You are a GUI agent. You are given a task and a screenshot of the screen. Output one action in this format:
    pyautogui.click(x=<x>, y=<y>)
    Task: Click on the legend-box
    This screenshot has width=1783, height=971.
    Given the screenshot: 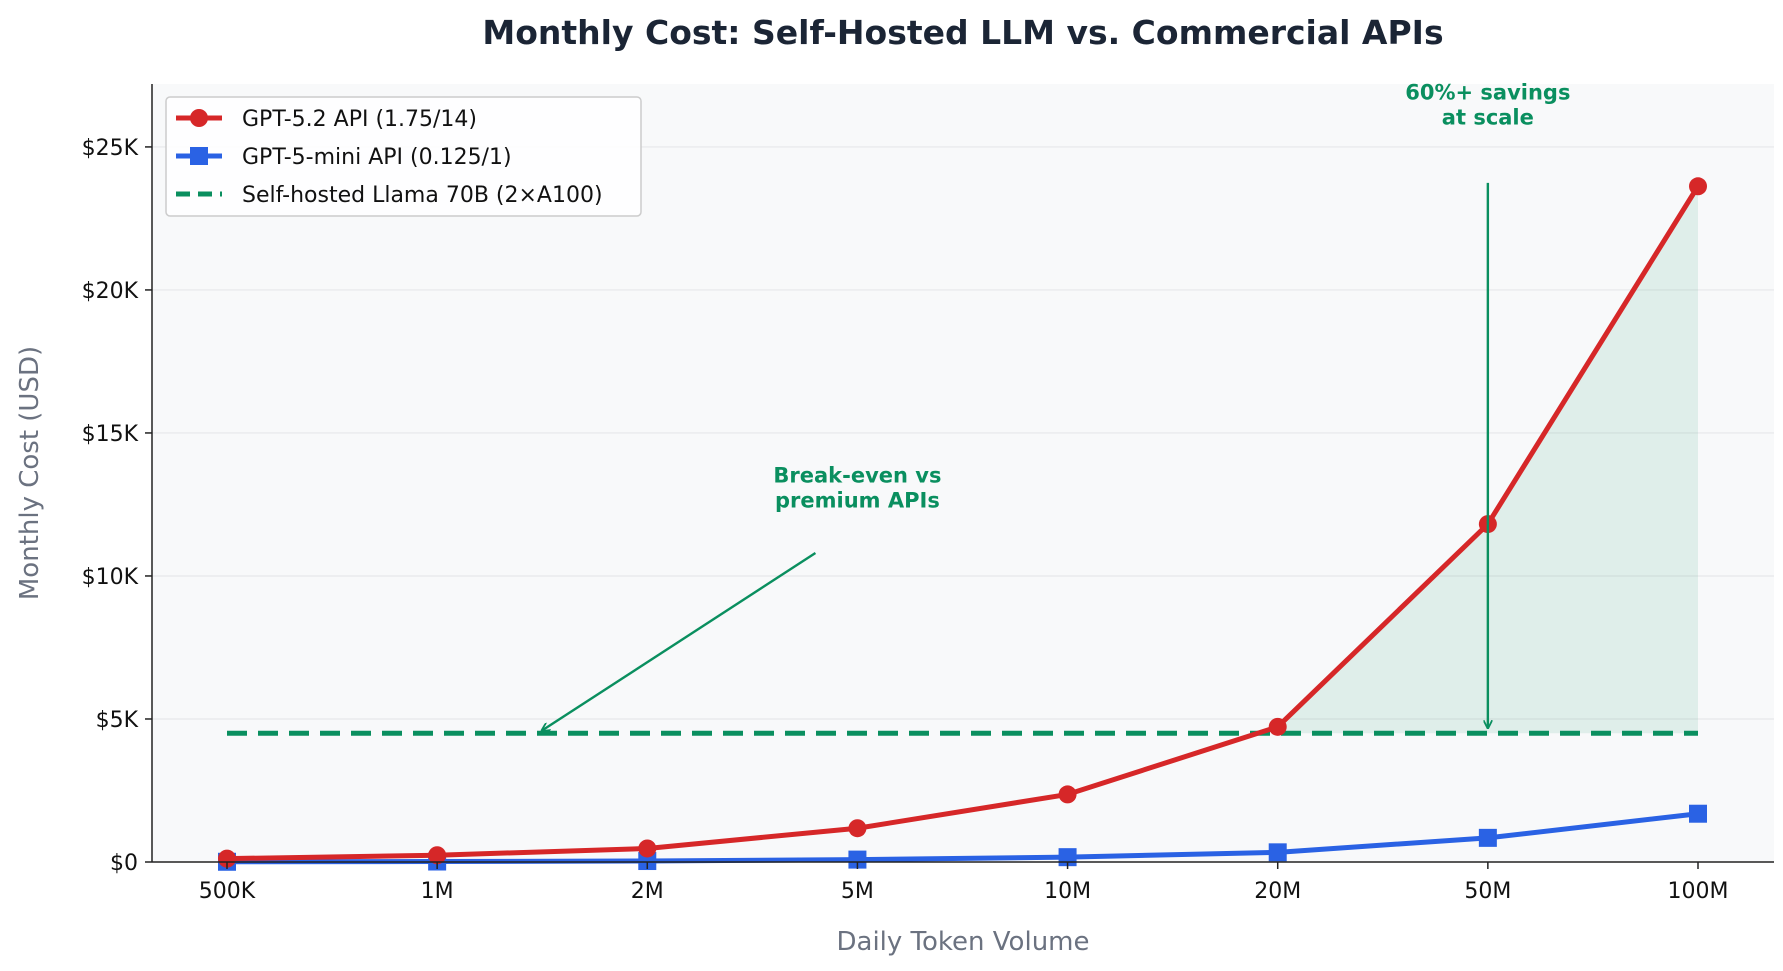 What is the action you would take?
    pyautogui.click(x=403, y=156)
    